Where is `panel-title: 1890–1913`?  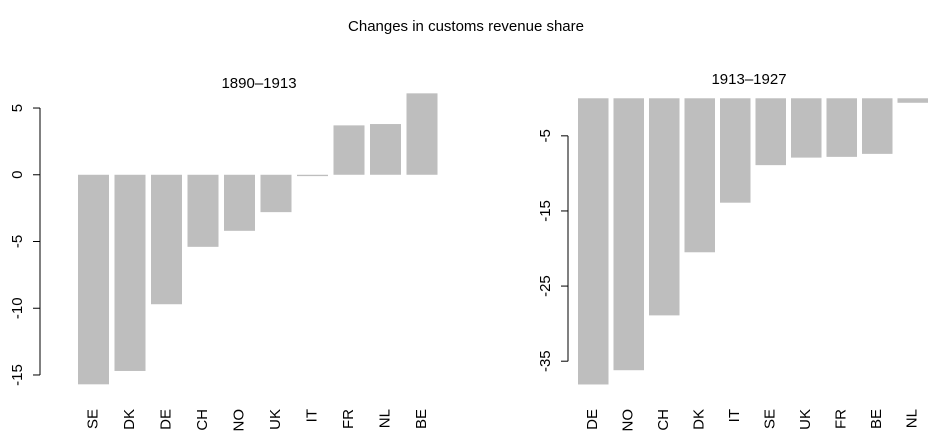 panel-title: 1890–1913 is located at coordinates (258, 83).